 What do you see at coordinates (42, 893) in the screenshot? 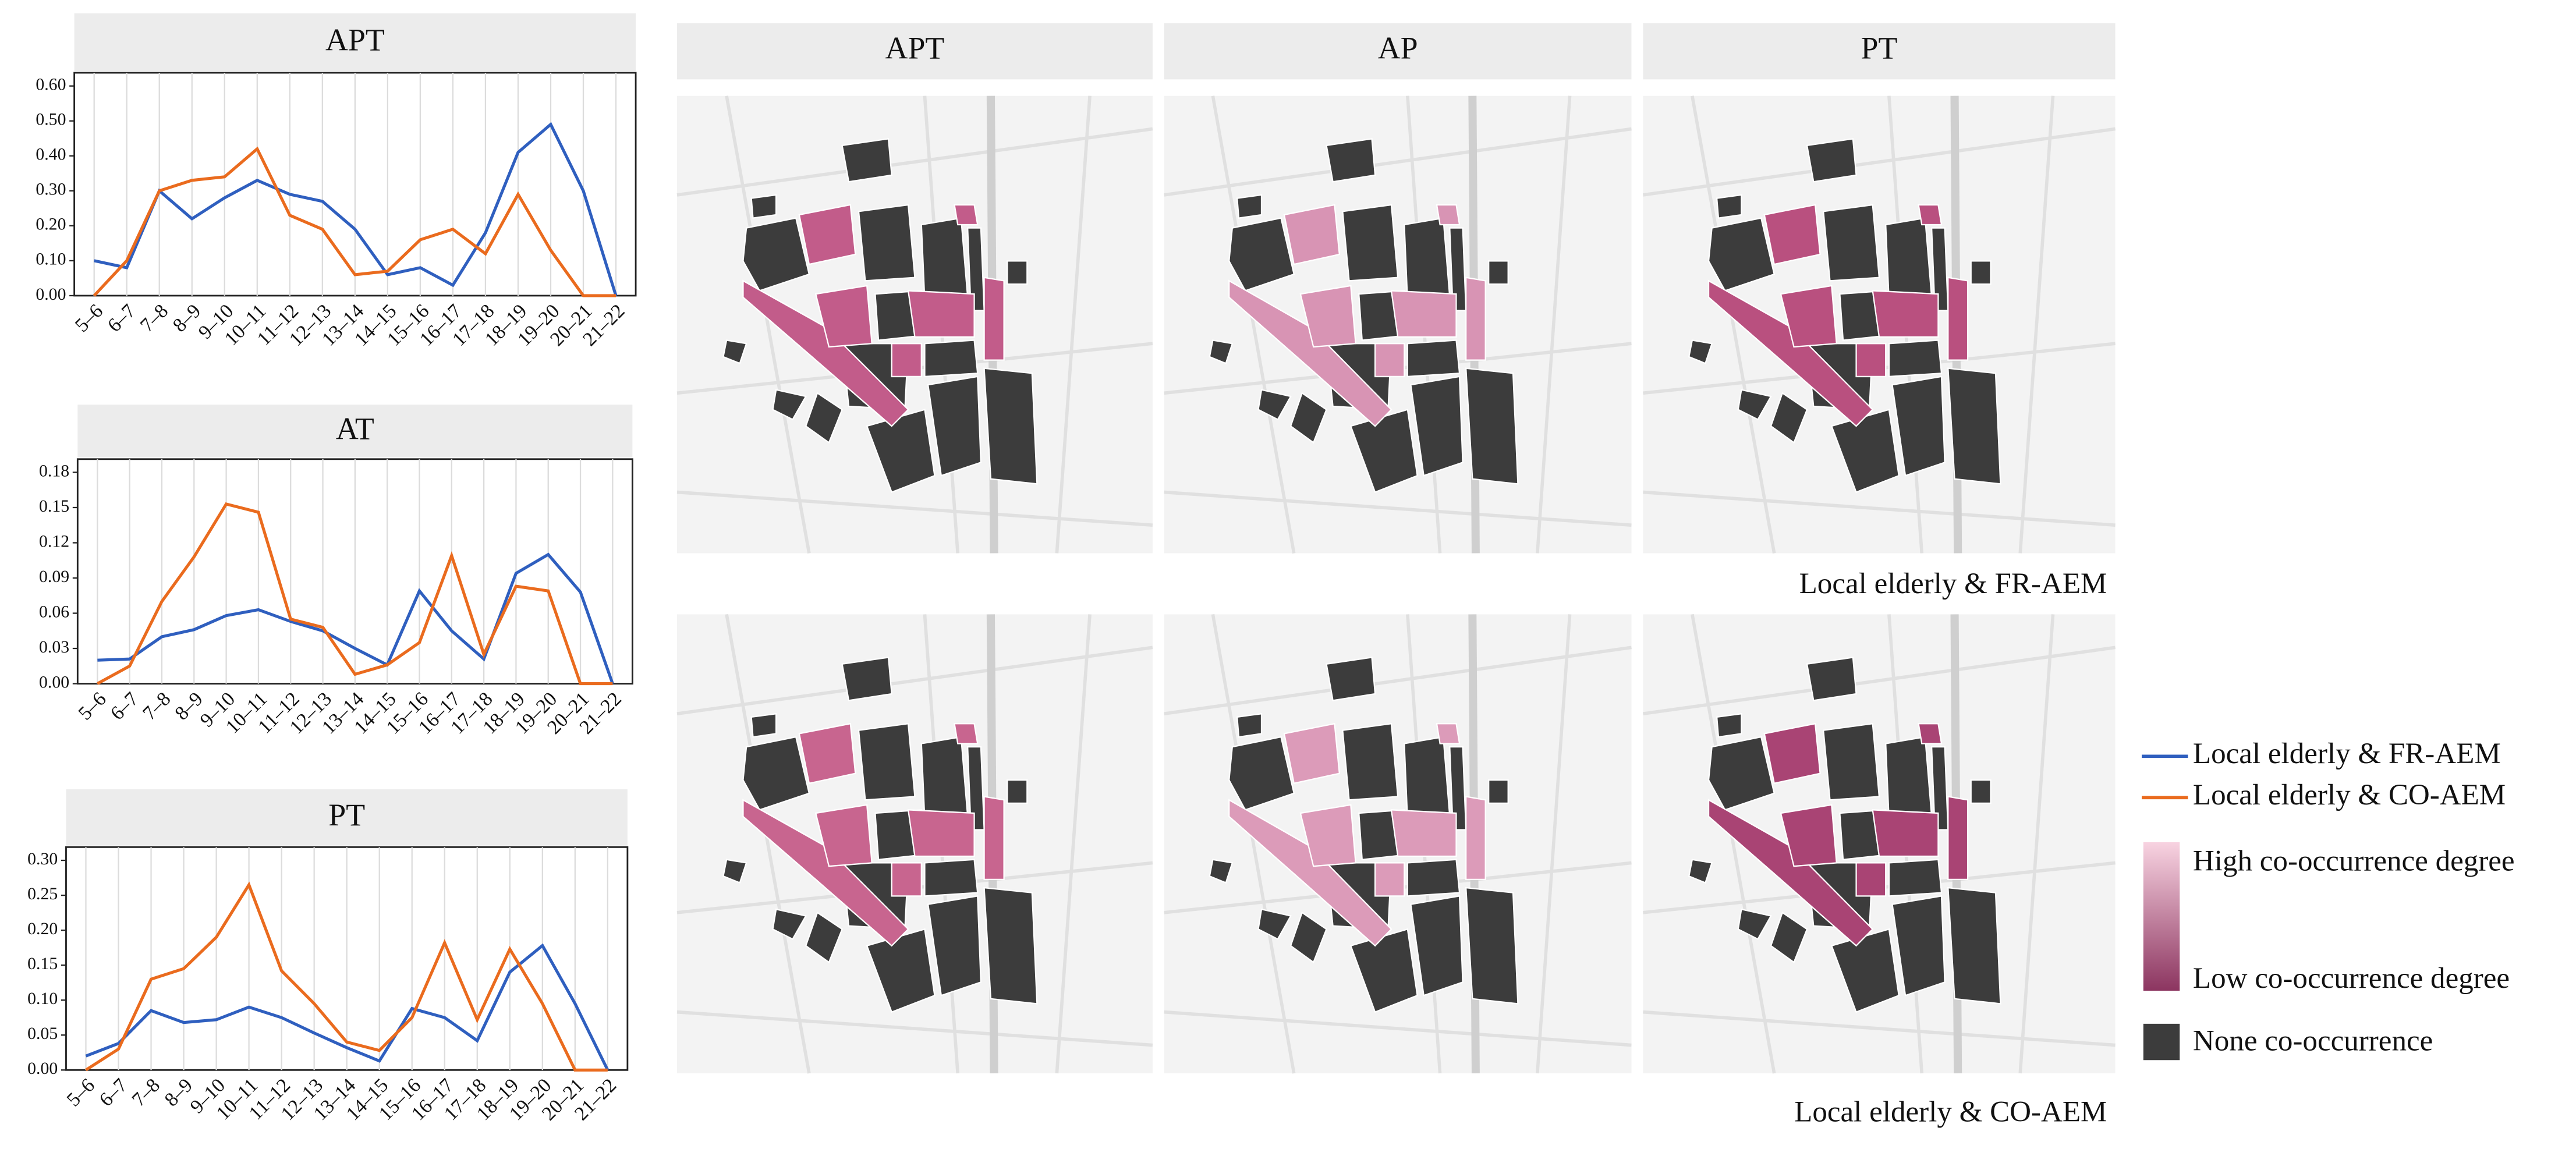
I see `y-tick-label: 0.25` at bounding box center [42, 893].